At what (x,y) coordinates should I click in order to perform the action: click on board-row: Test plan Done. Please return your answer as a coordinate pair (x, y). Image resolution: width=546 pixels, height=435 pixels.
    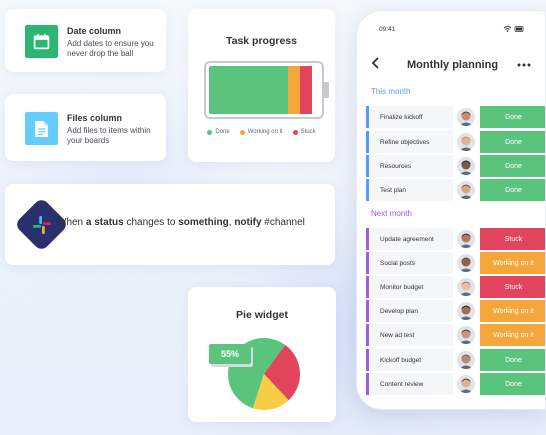
    Looking at the image, I should click on (455, 190).